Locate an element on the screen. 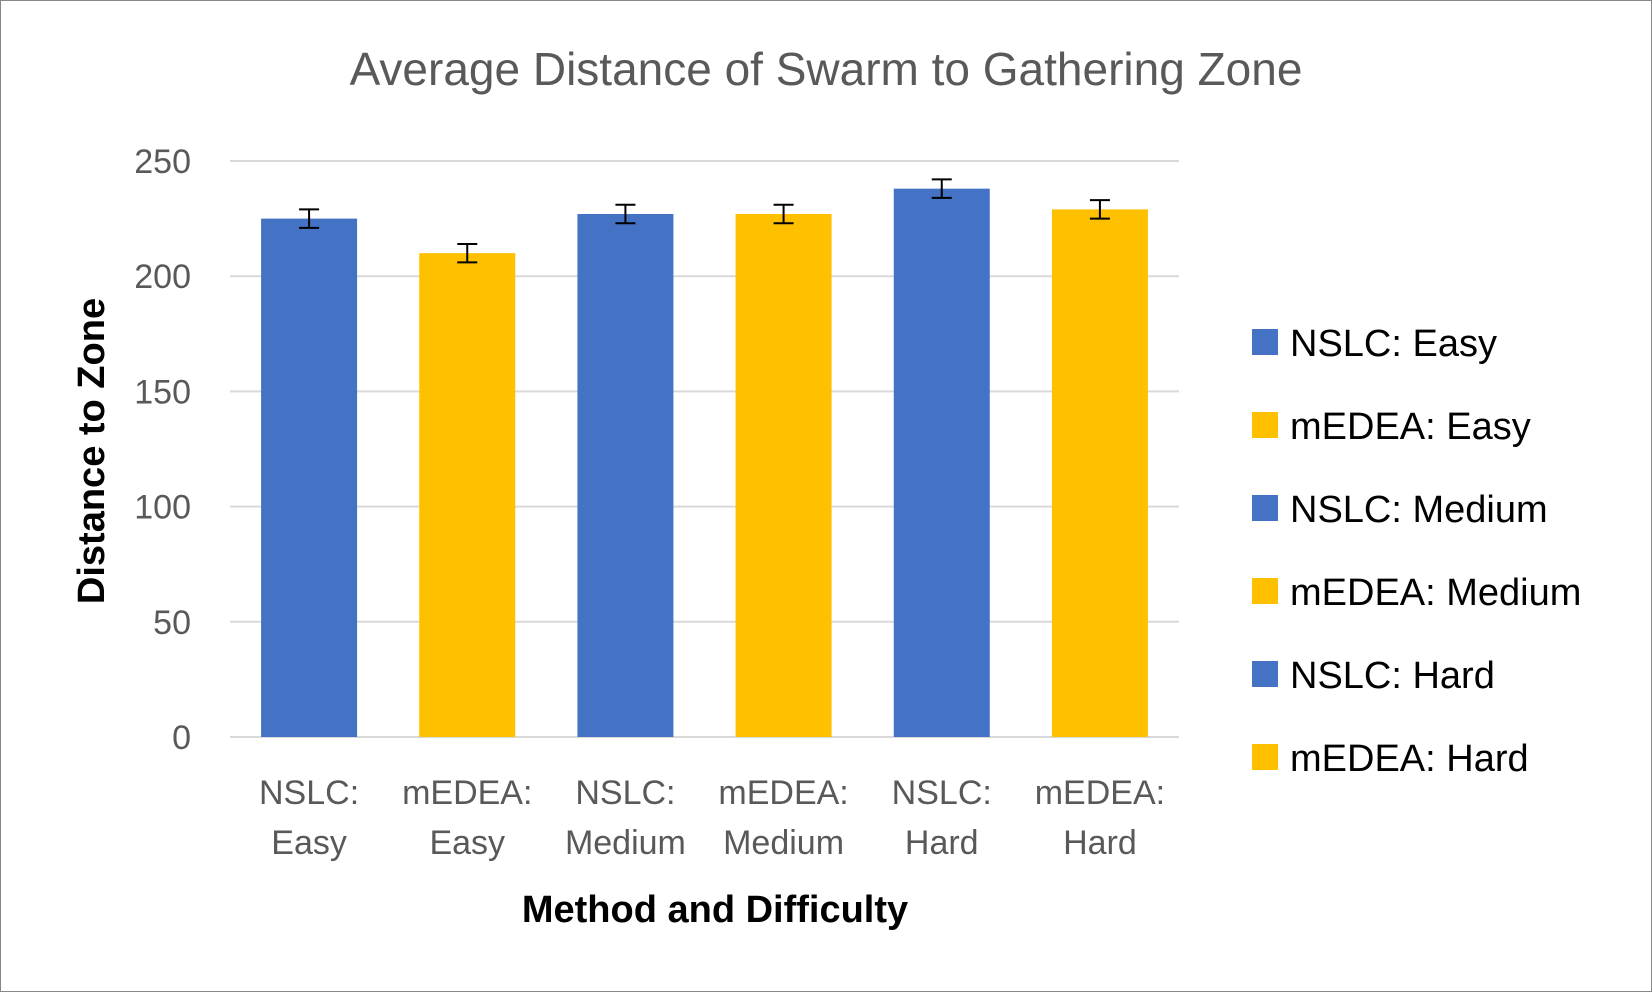  y-tick-label: 200 is located at coordinates (162, 277).